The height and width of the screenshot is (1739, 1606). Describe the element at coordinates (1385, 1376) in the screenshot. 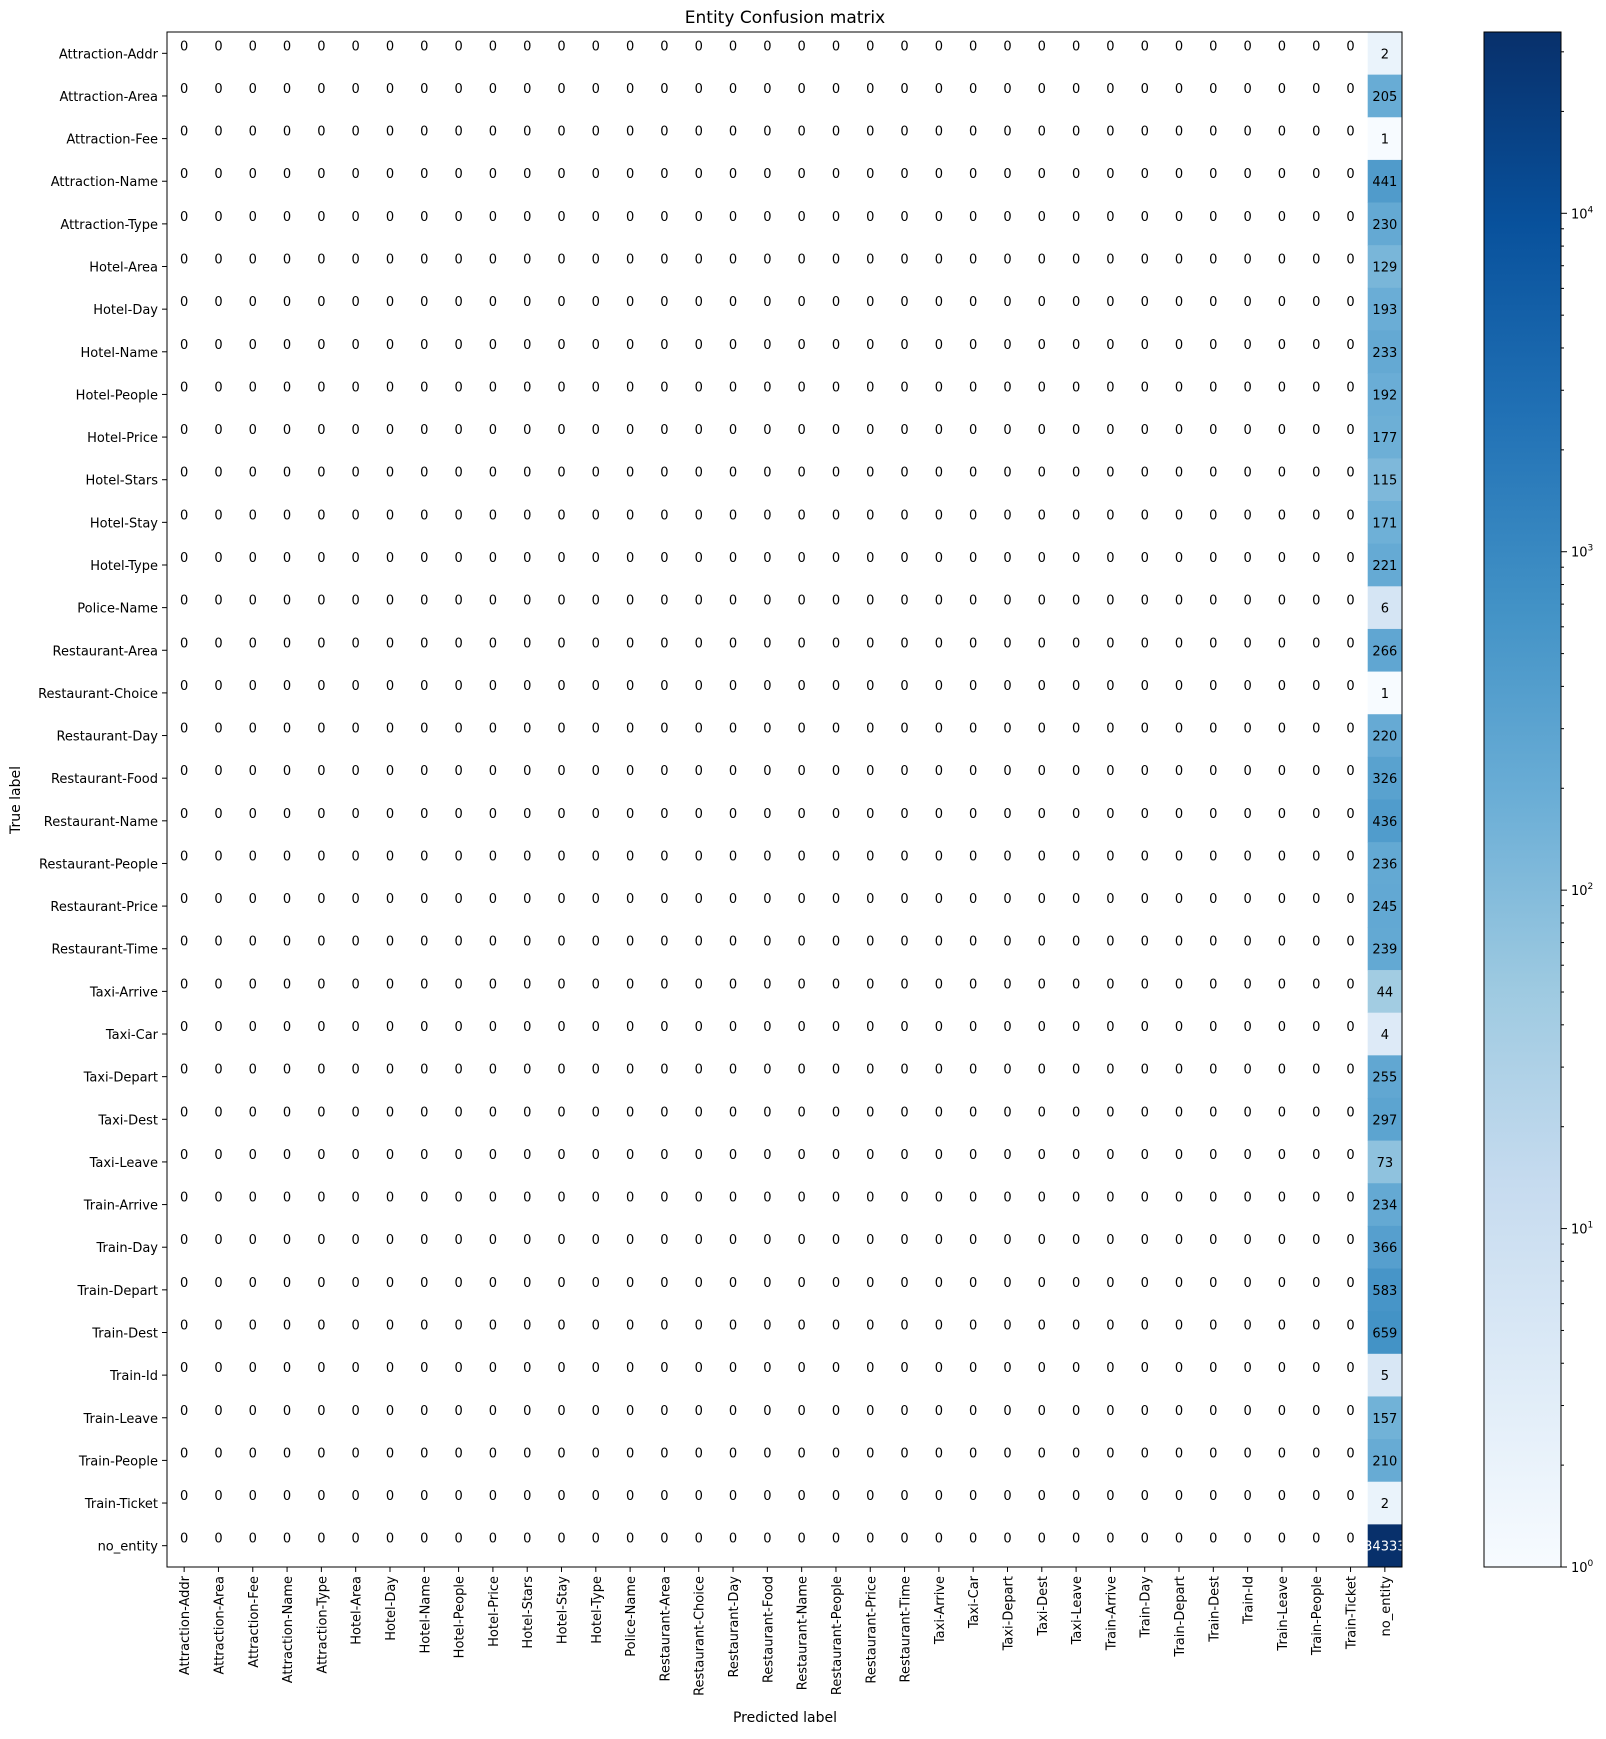

I see `cell-value: 5` at that location.